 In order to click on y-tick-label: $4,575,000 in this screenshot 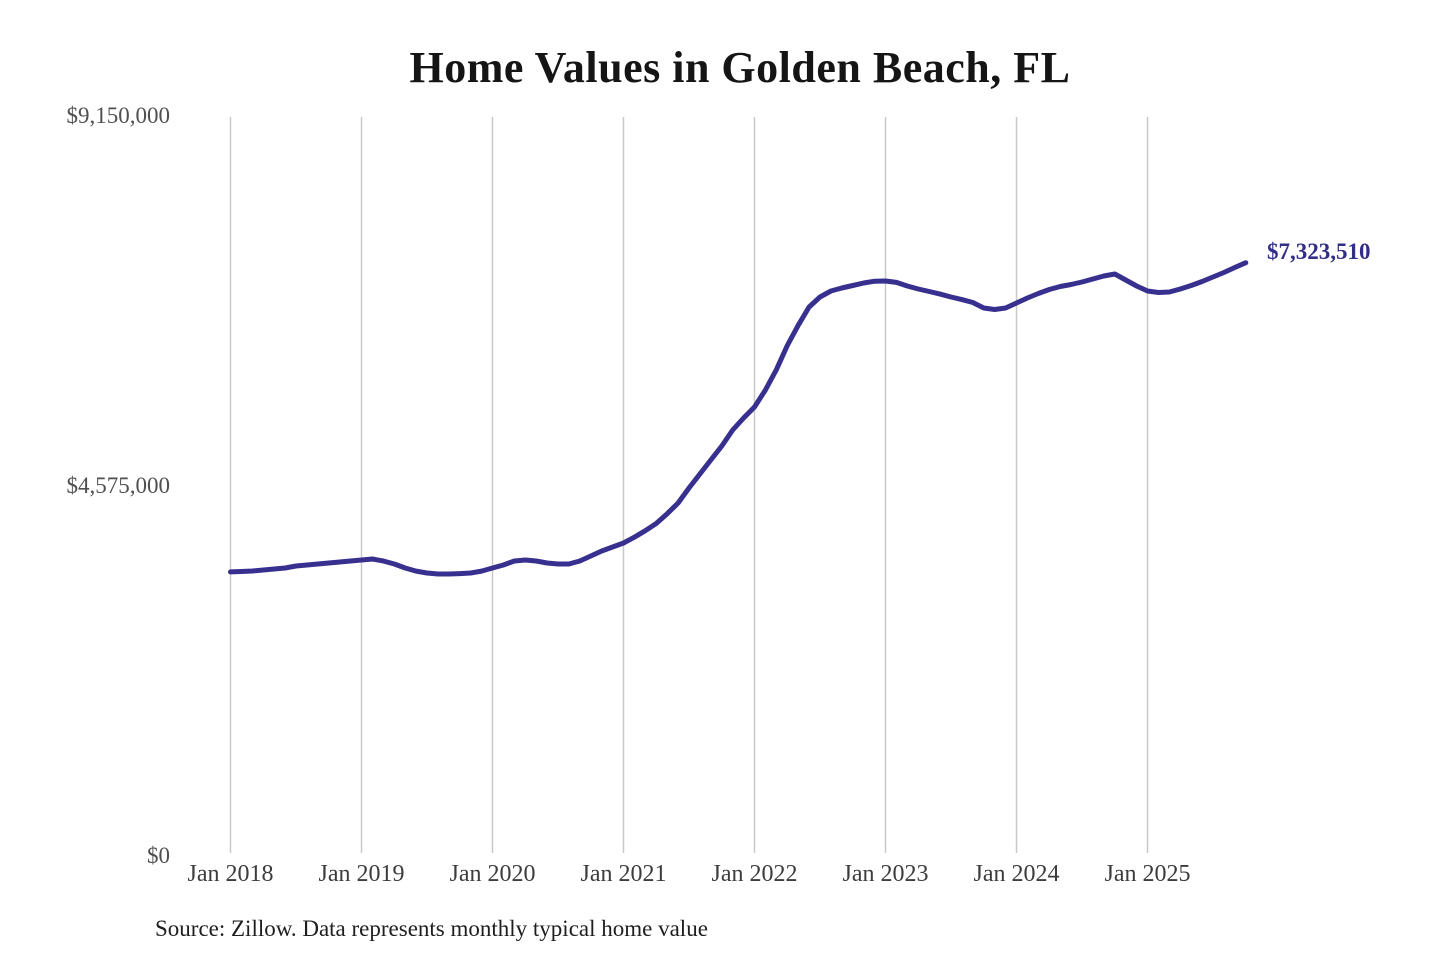, I will do `click(119, 485)`.